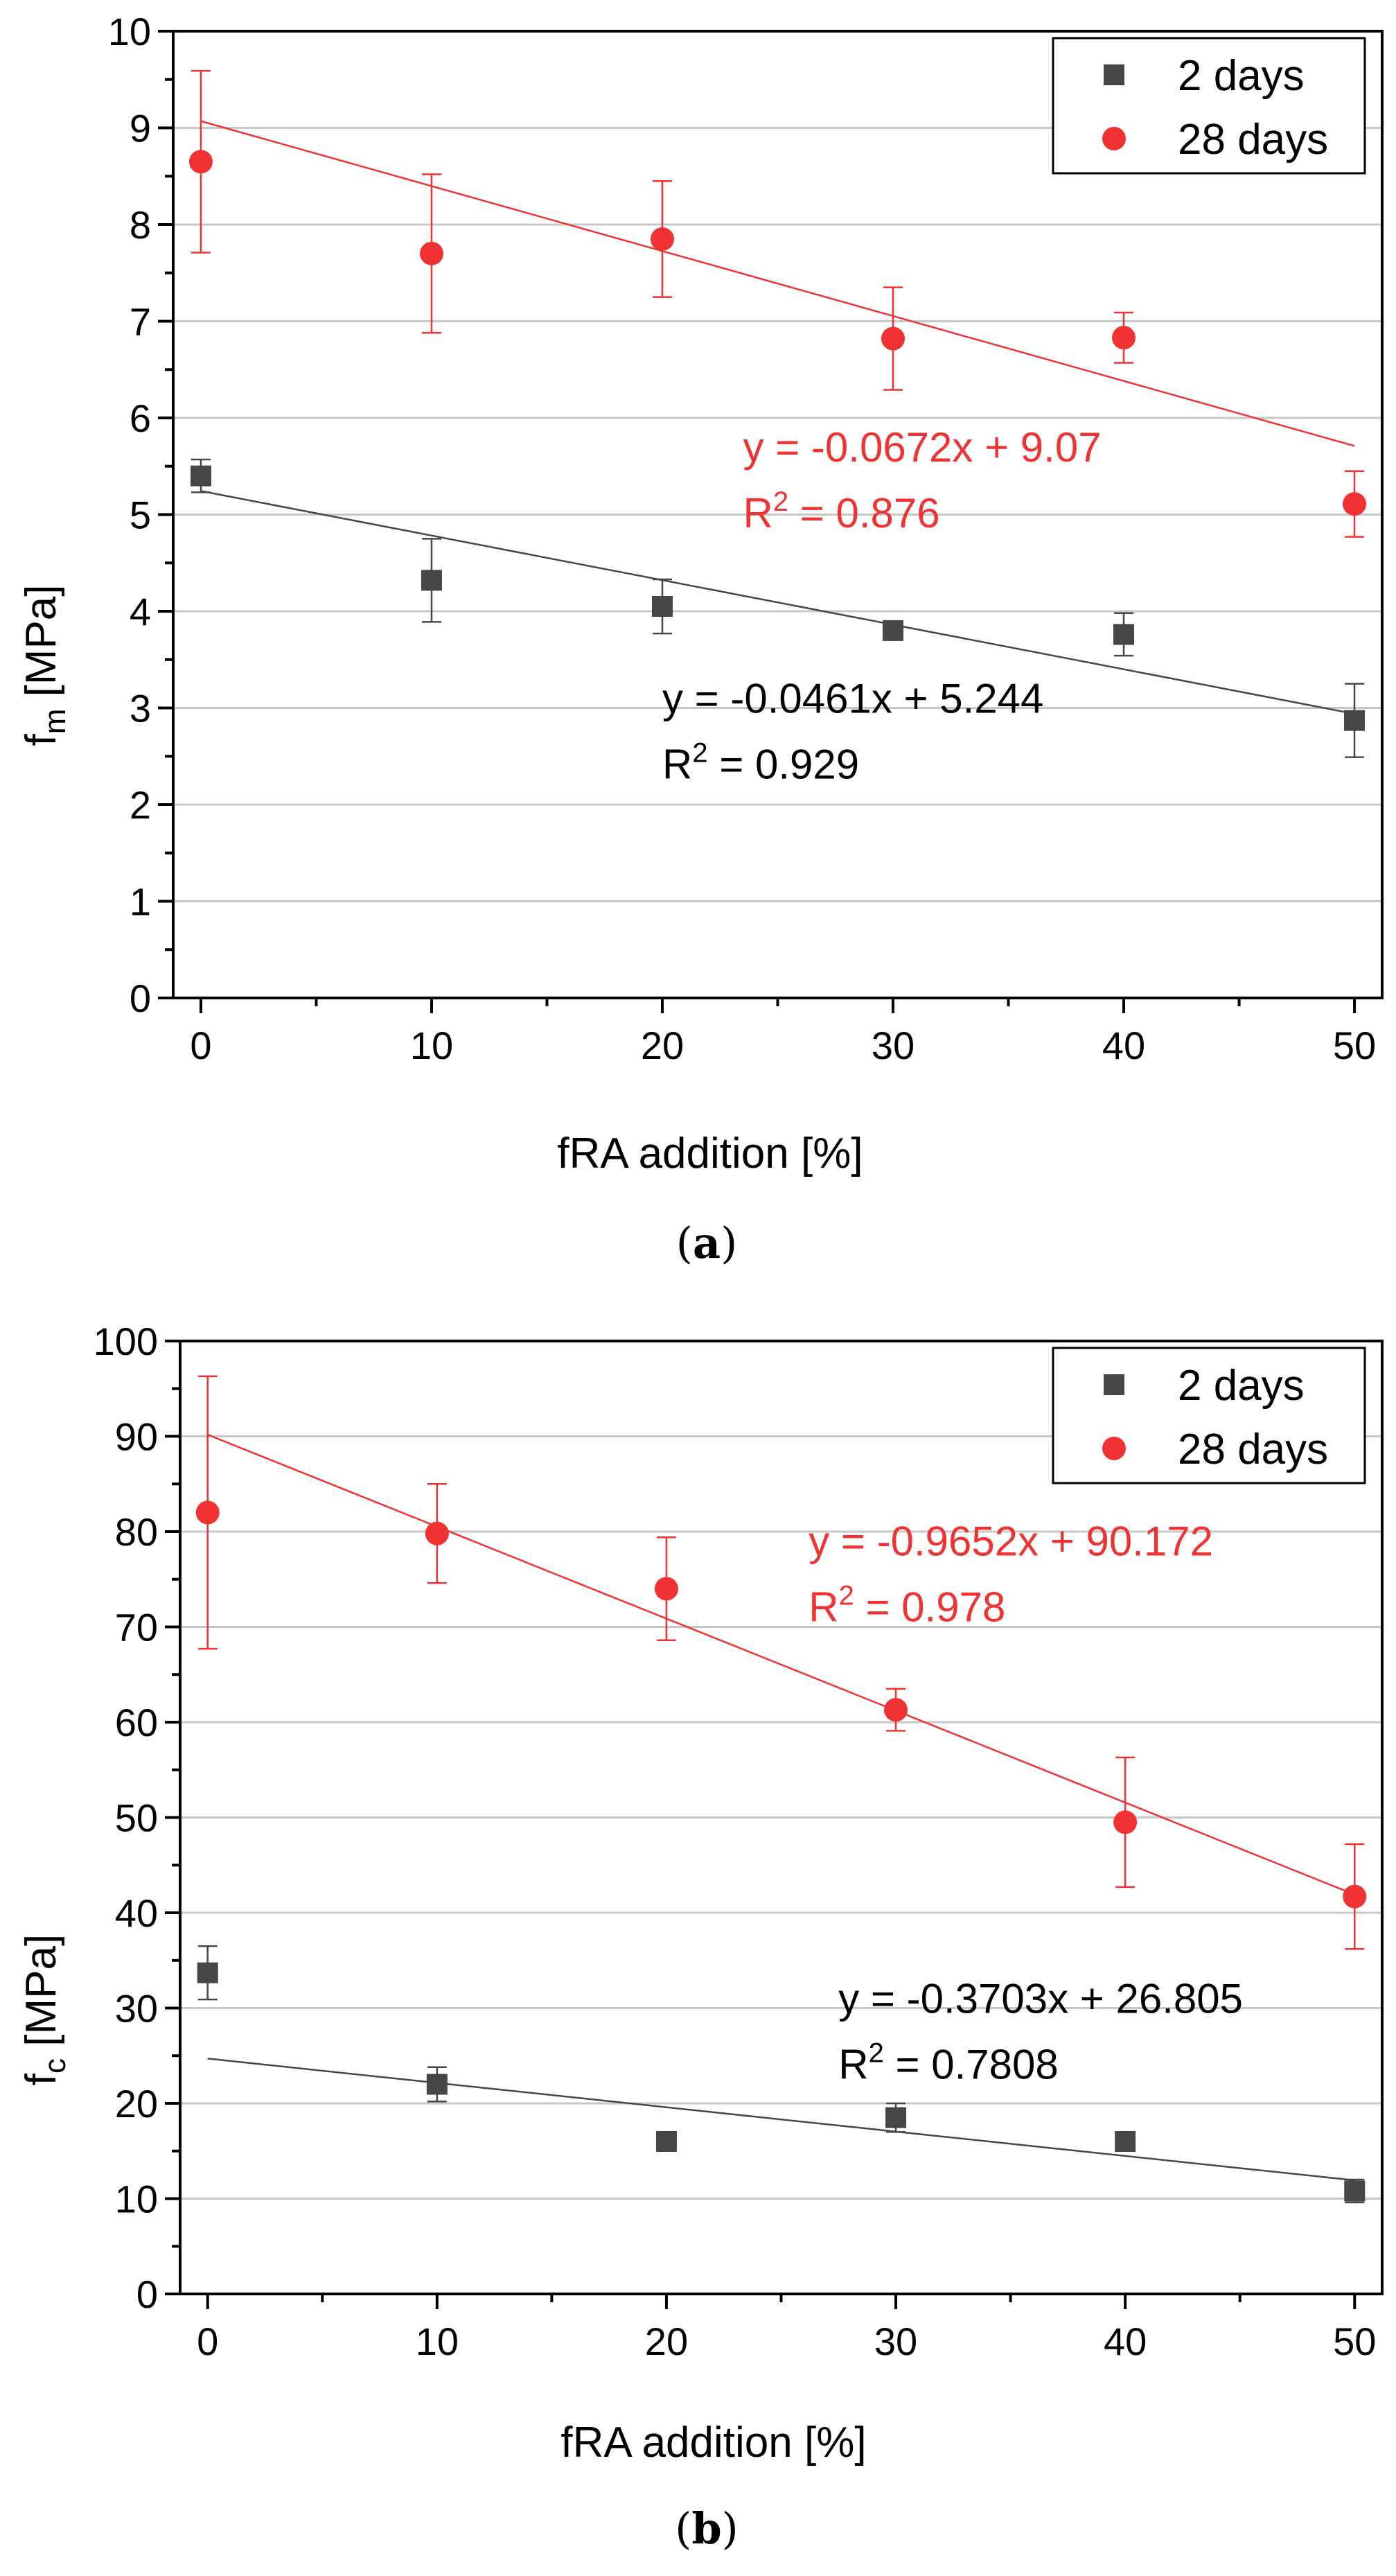  What do you see at coordinates (136, 2009) in the screenshot?
I see `y-tick-label-30: 30` at bounding box center [136, 2009].